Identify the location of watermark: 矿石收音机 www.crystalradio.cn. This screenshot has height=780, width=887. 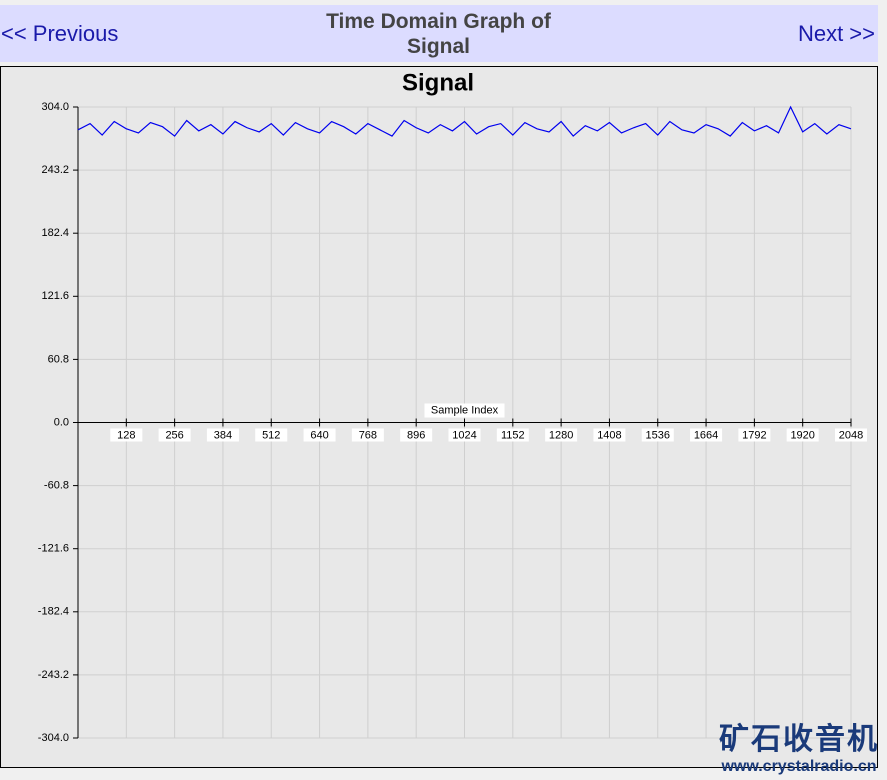
(799, 745).